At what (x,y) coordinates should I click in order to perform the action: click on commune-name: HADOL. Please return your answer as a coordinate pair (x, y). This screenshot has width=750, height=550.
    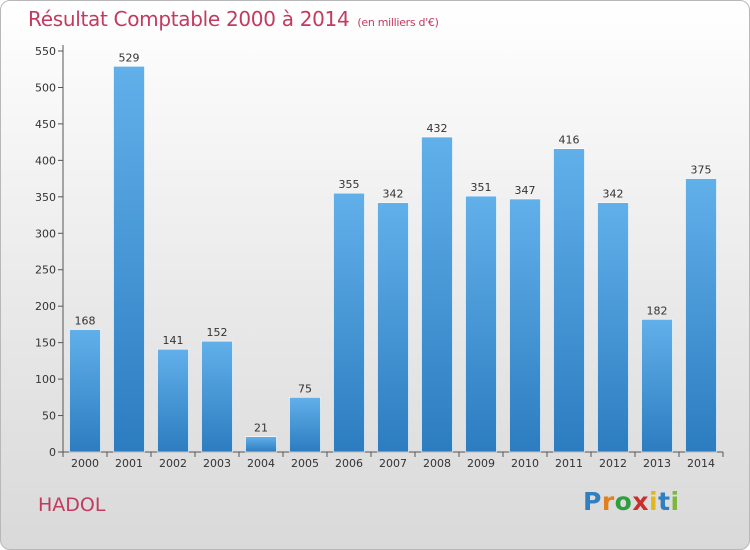
    Looking at the image, I should click on (72, 505).